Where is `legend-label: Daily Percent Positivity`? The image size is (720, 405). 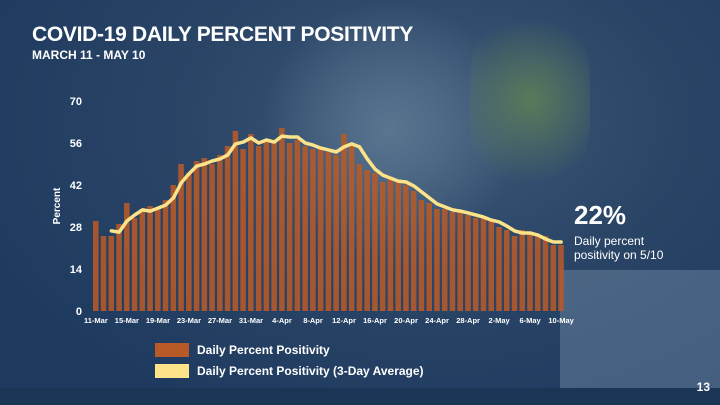
legend-label: Daily Percent Positivity is located at coordinates (263, 350).